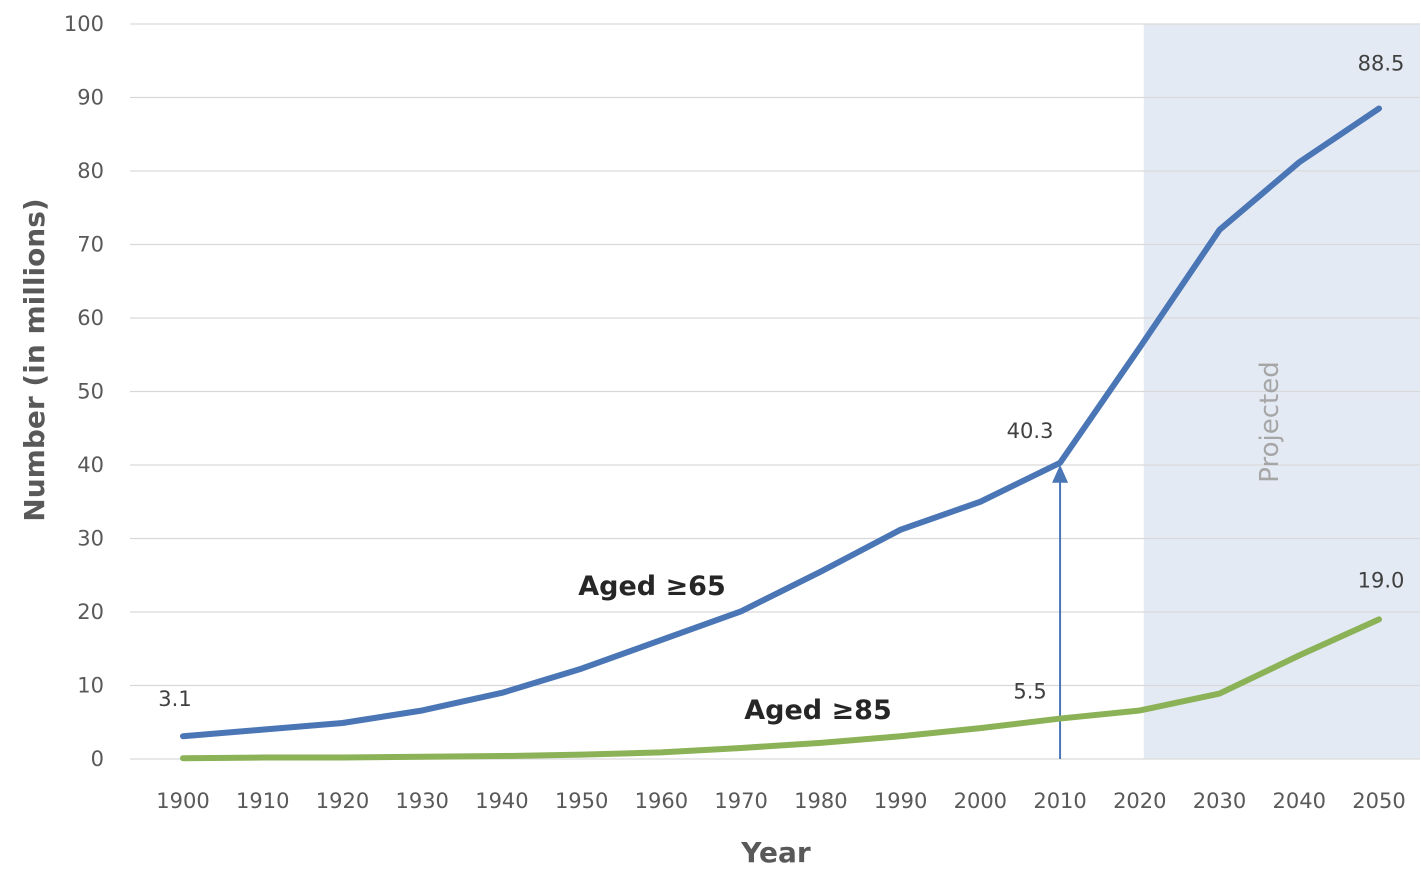 Image resolution: width=1421 pixels, height=871 pixels. What do you see at coordinates (1059, 801) in the screenshot?
I see `x-tick-label: 2010` at bounding box center [1059, 801].